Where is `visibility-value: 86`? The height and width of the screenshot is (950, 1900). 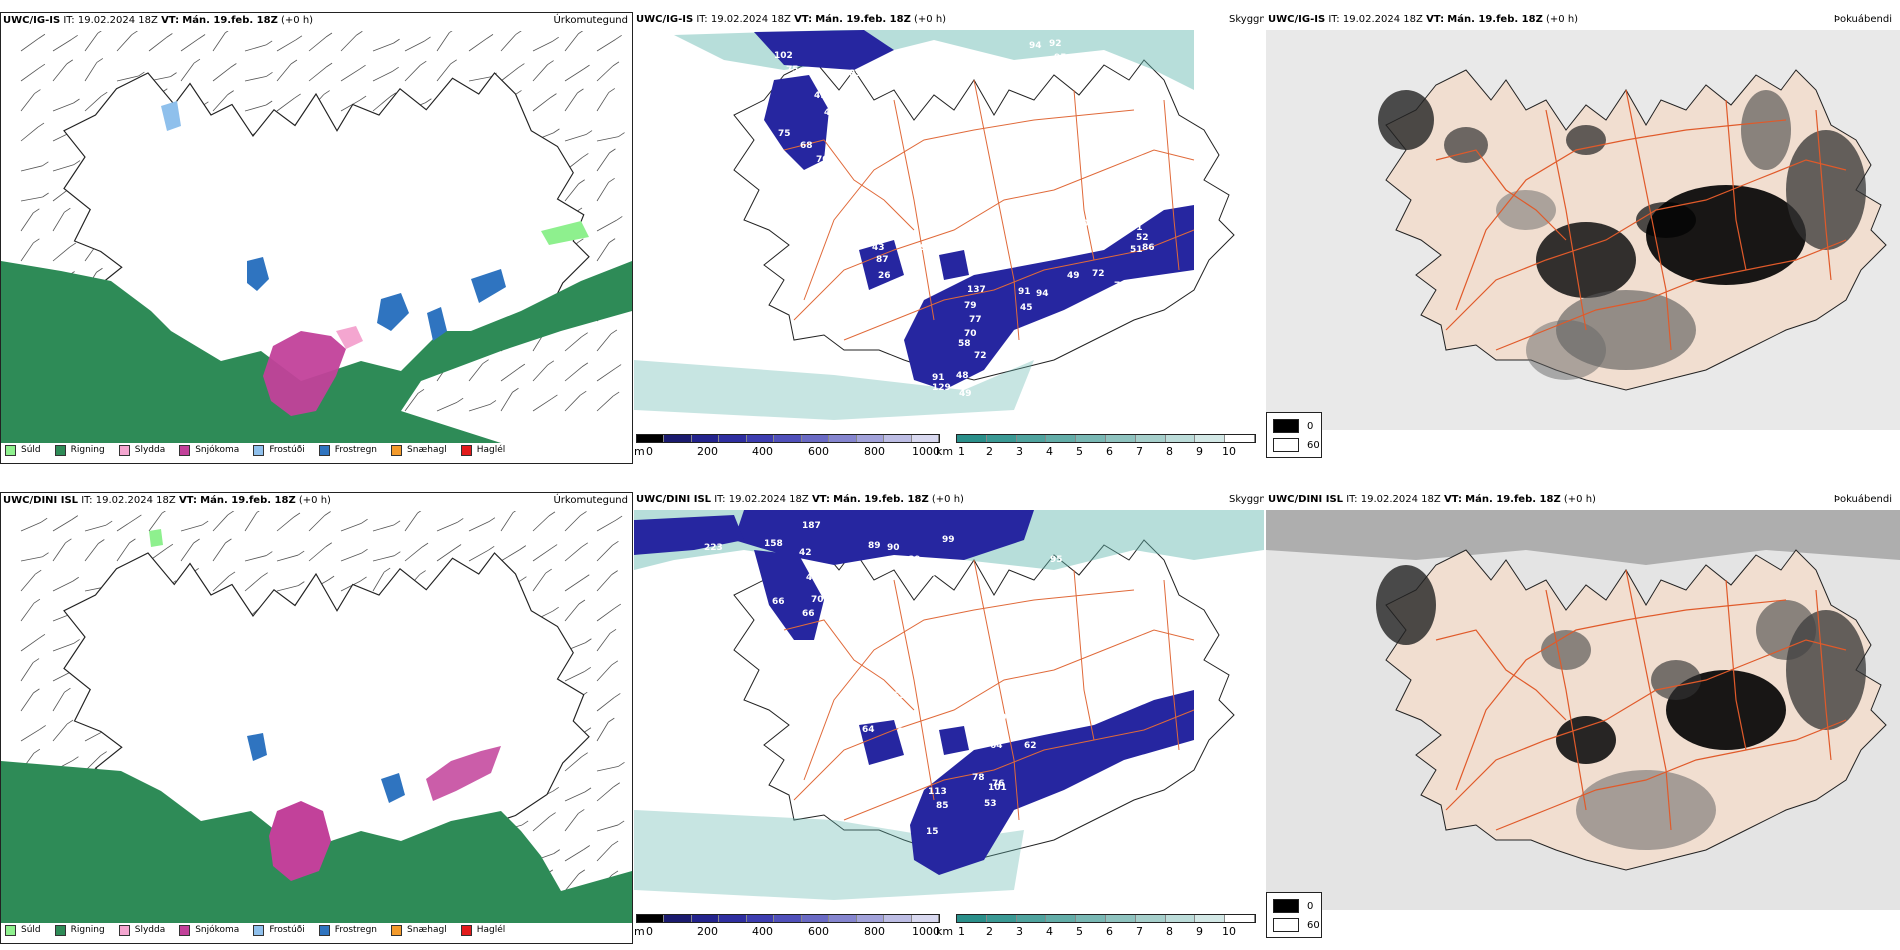 visibility-value: 86 is located at coordinates (1148, 248).